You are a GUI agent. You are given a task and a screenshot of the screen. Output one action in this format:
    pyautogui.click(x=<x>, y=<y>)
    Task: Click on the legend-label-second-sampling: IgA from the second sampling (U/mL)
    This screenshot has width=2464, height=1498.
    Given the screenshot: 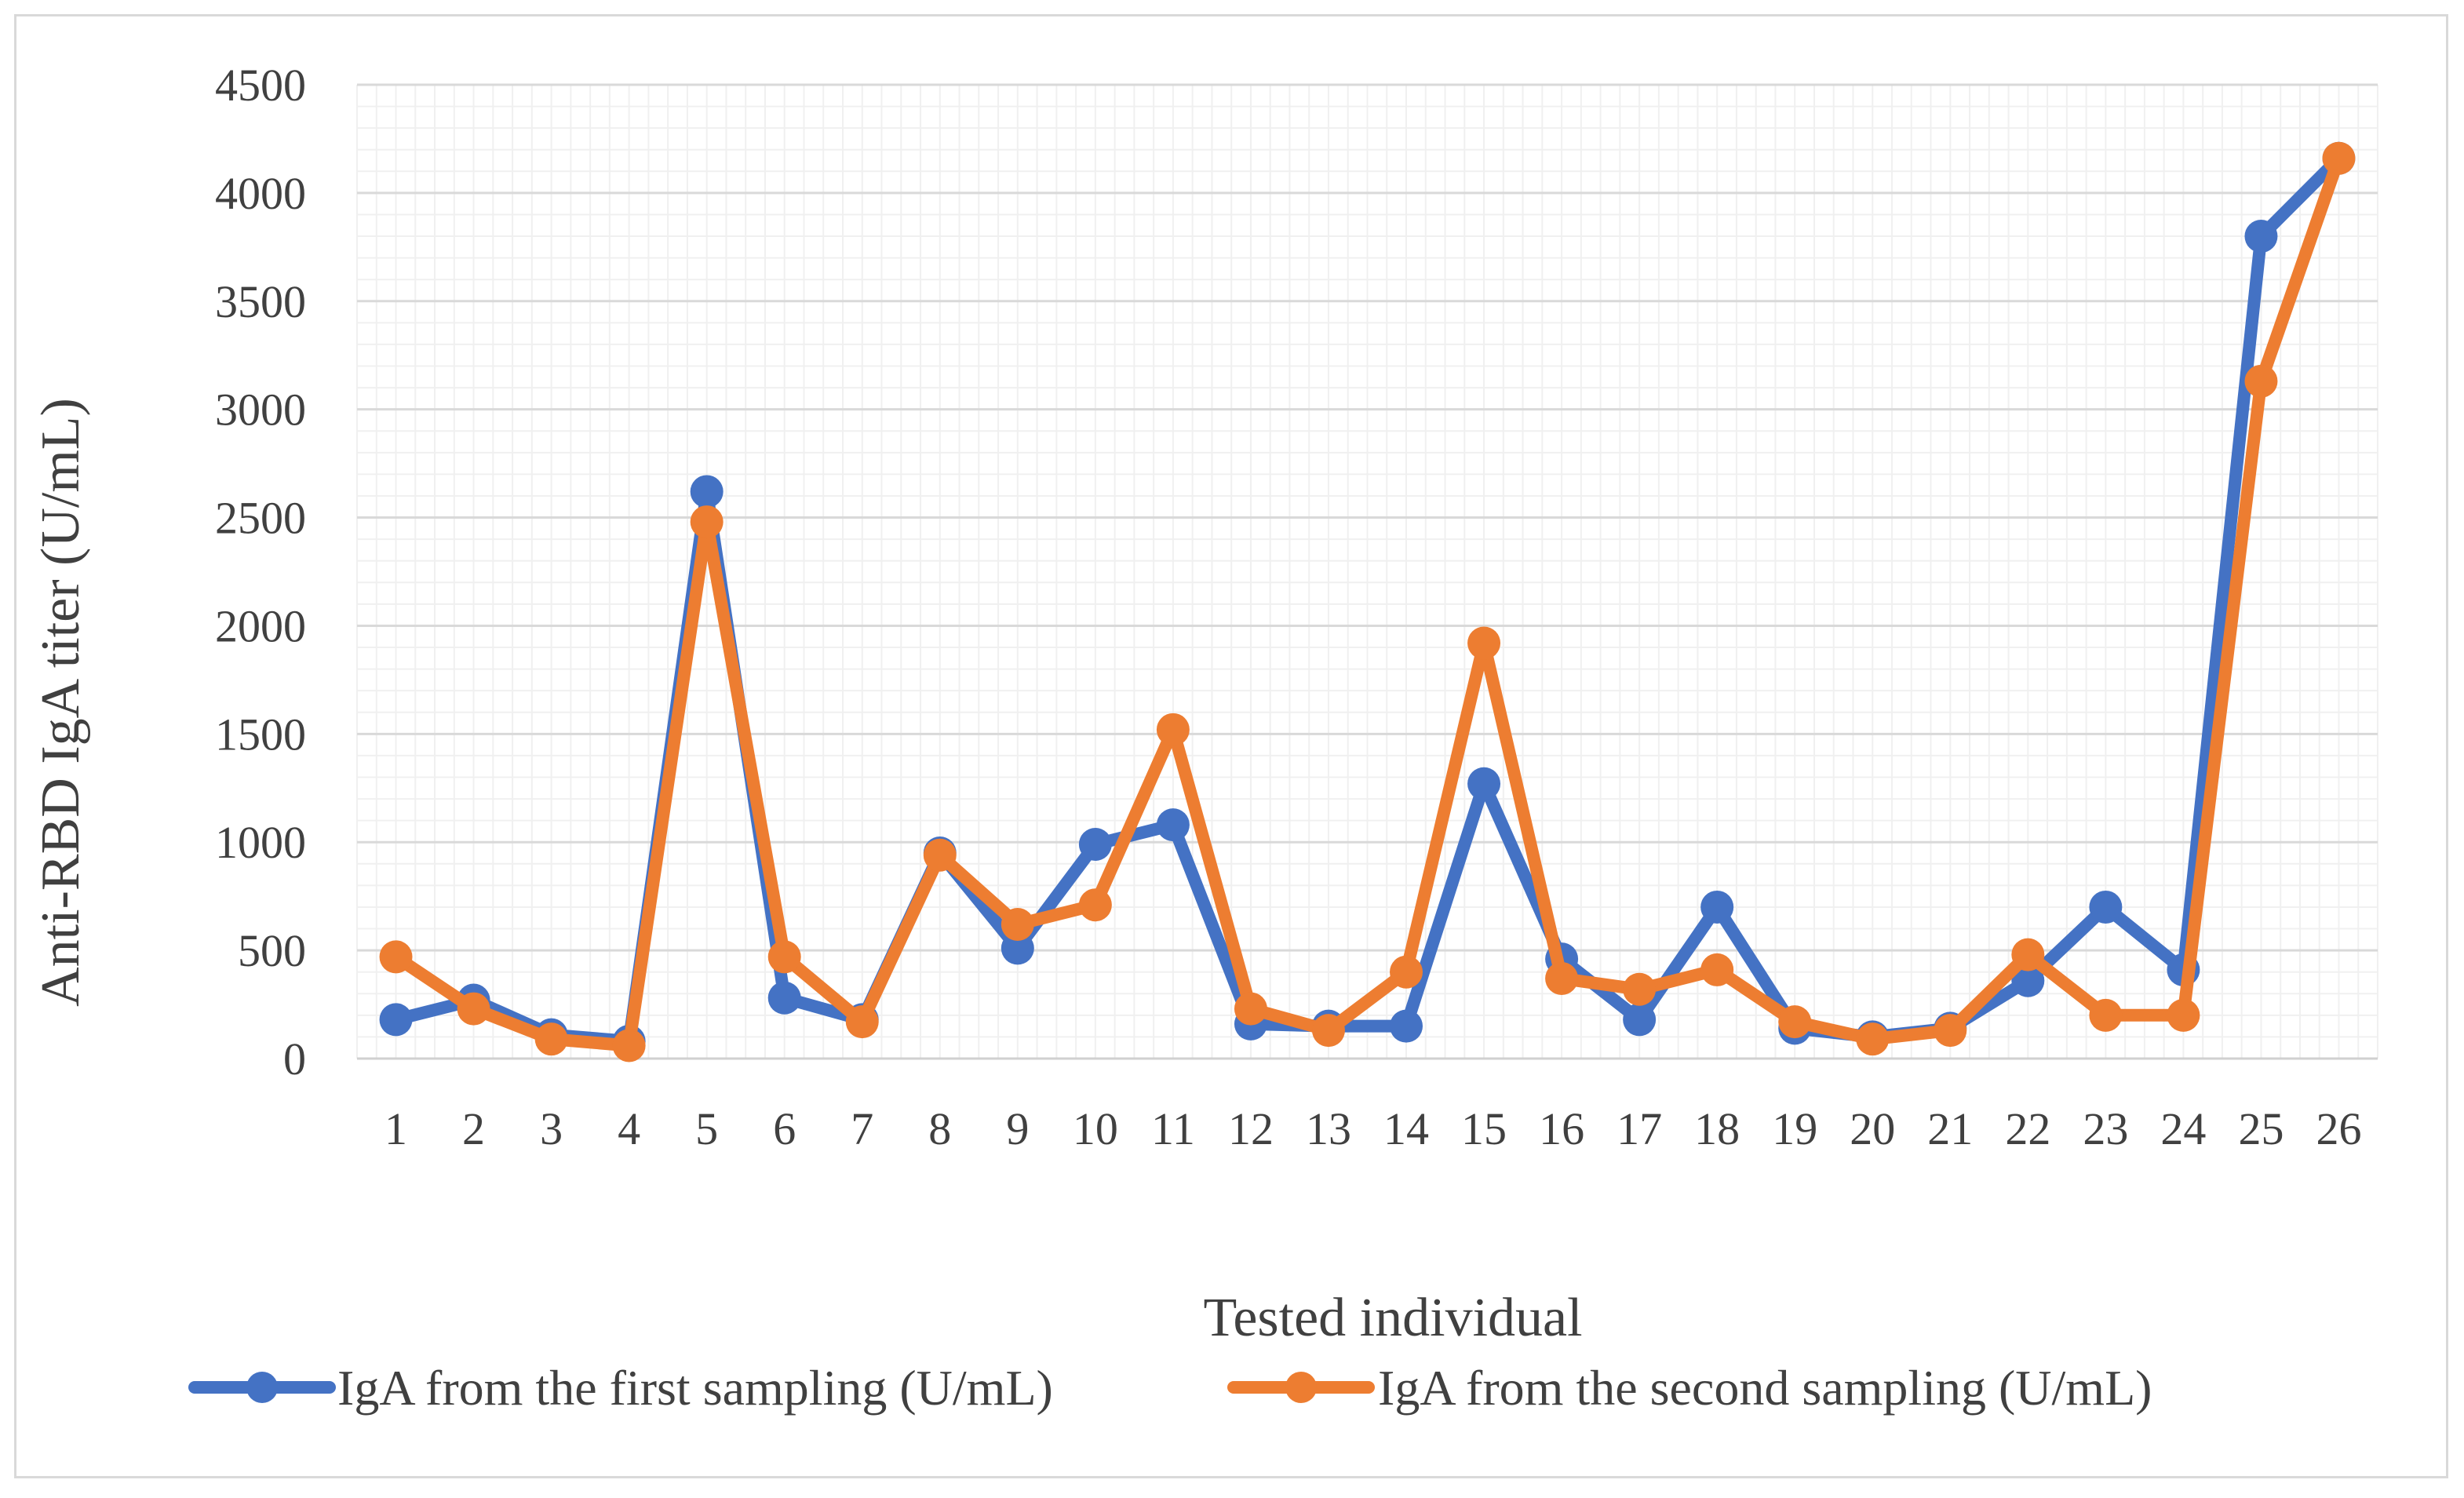 What is the action you would take?
    pyautogui.click(x=1765, y=1388)
    